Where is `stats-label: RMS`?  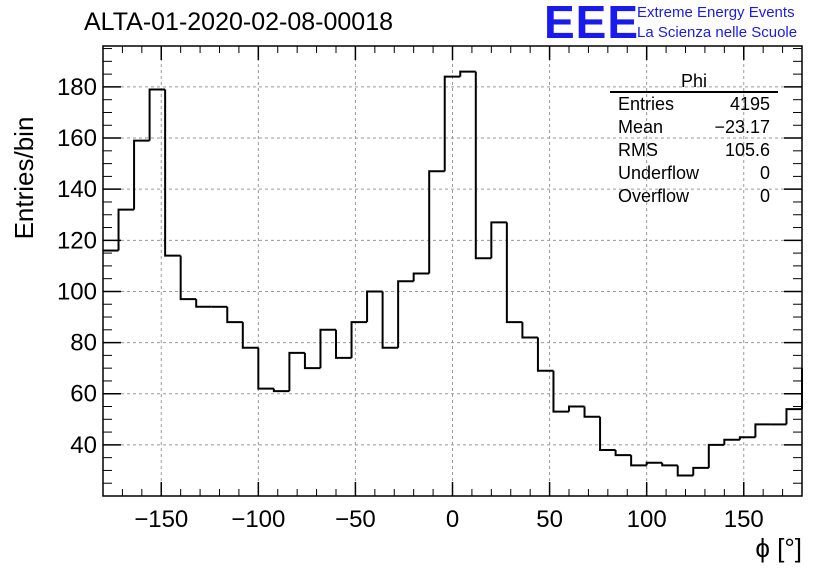
stats-label: RMS is located at coordinates (638, 150).